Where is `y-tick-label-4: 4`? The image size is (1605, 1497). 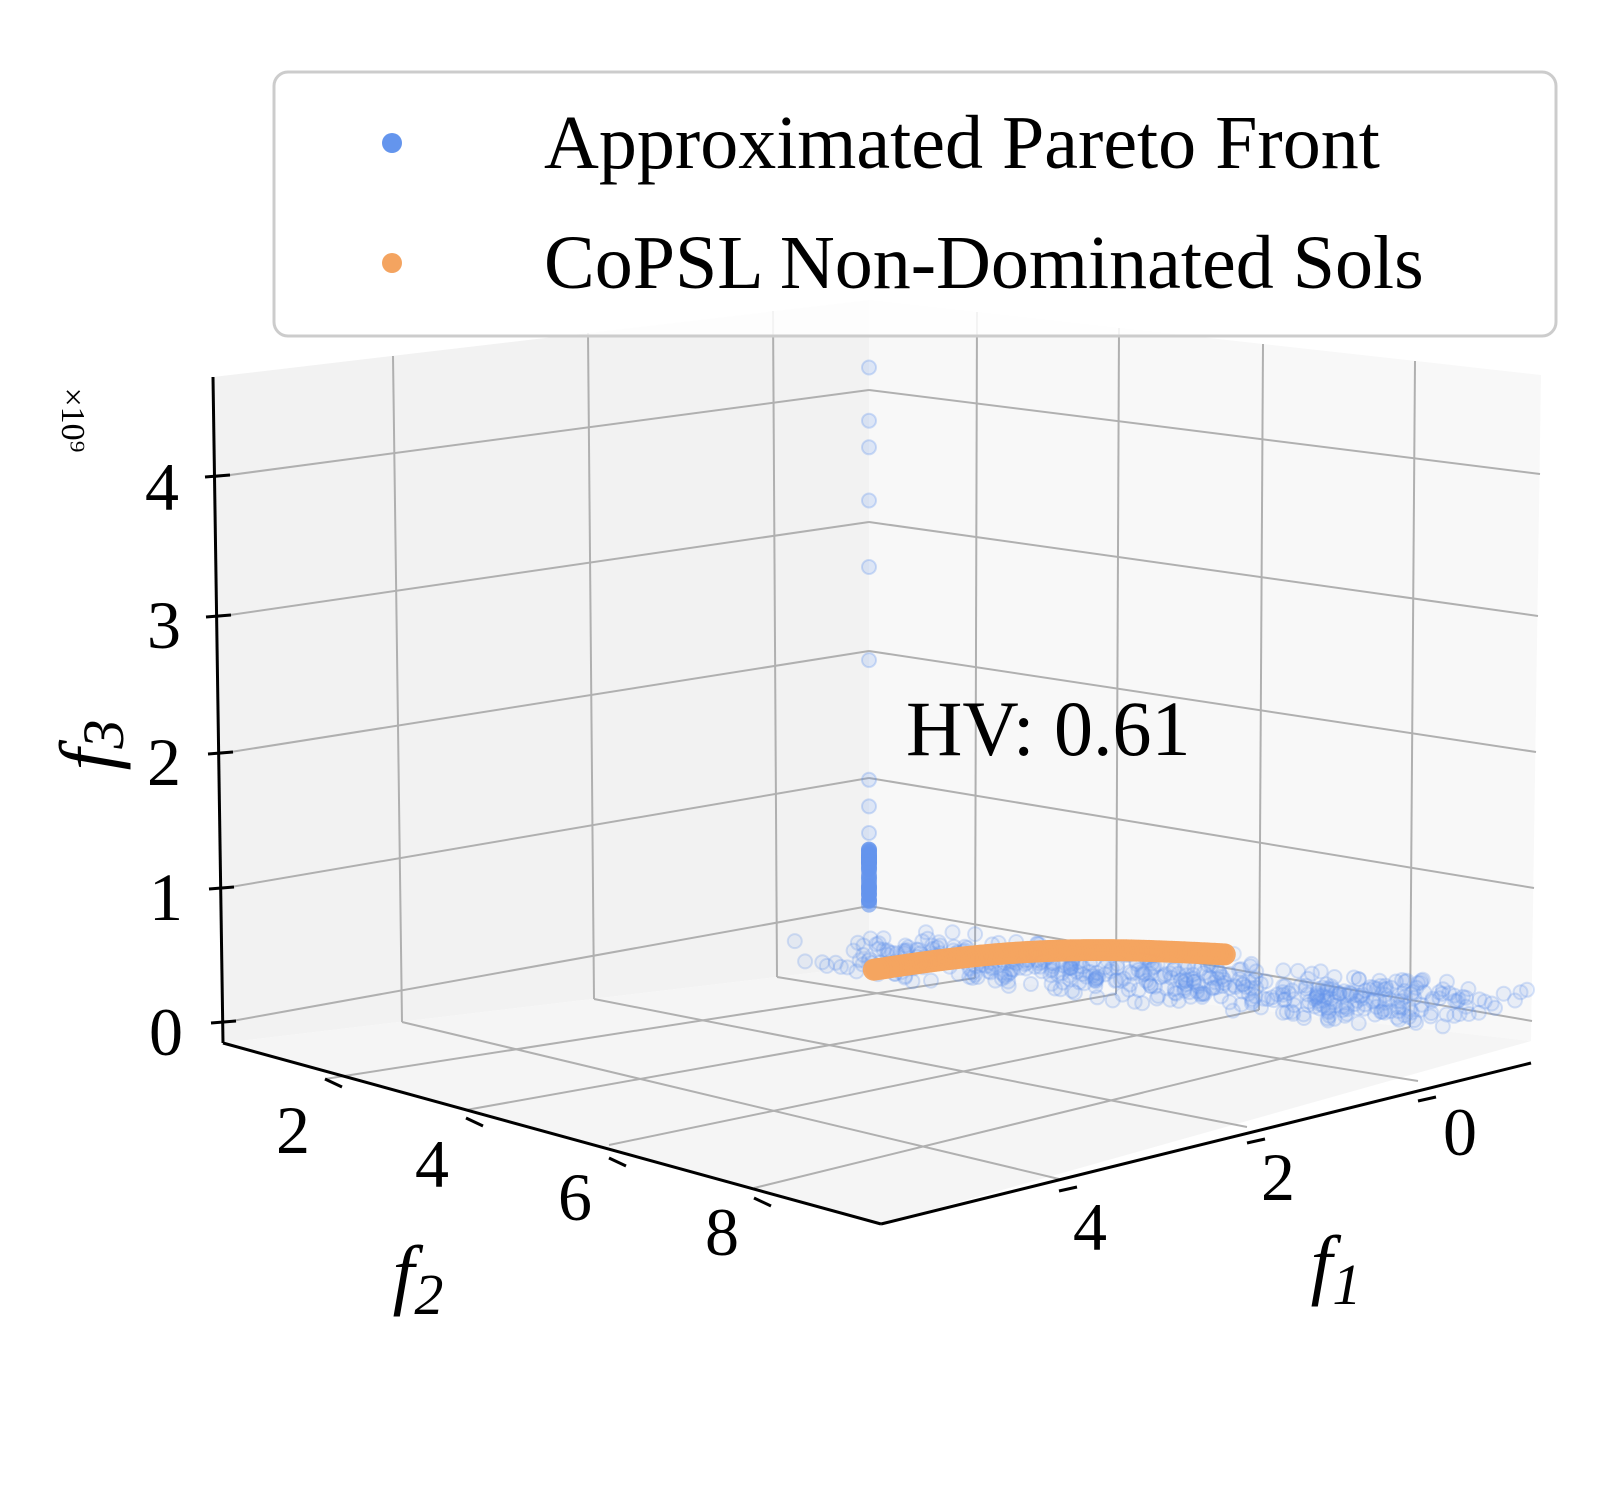
y-tick-label-4: 4 is located at coordinates (432, 1164).